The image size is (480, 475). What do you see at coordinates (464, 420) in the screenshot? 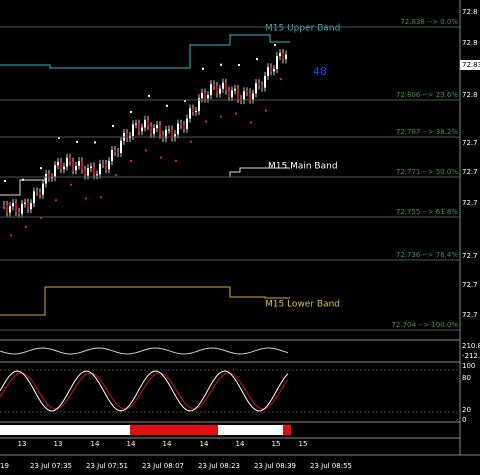
I see `stoch-label: 0` at bounding box center [464, 420].